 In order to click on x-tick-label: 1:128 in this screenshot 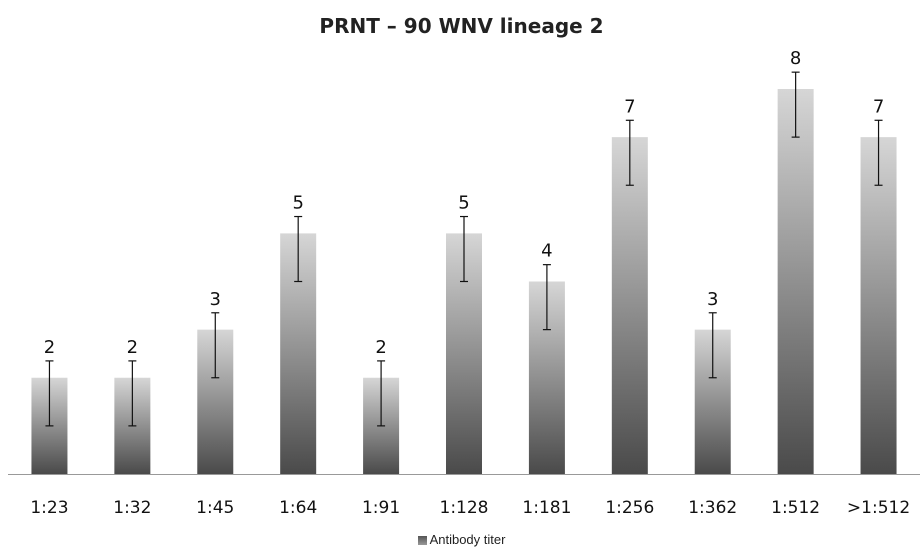, I will do `click(464, 508)`.